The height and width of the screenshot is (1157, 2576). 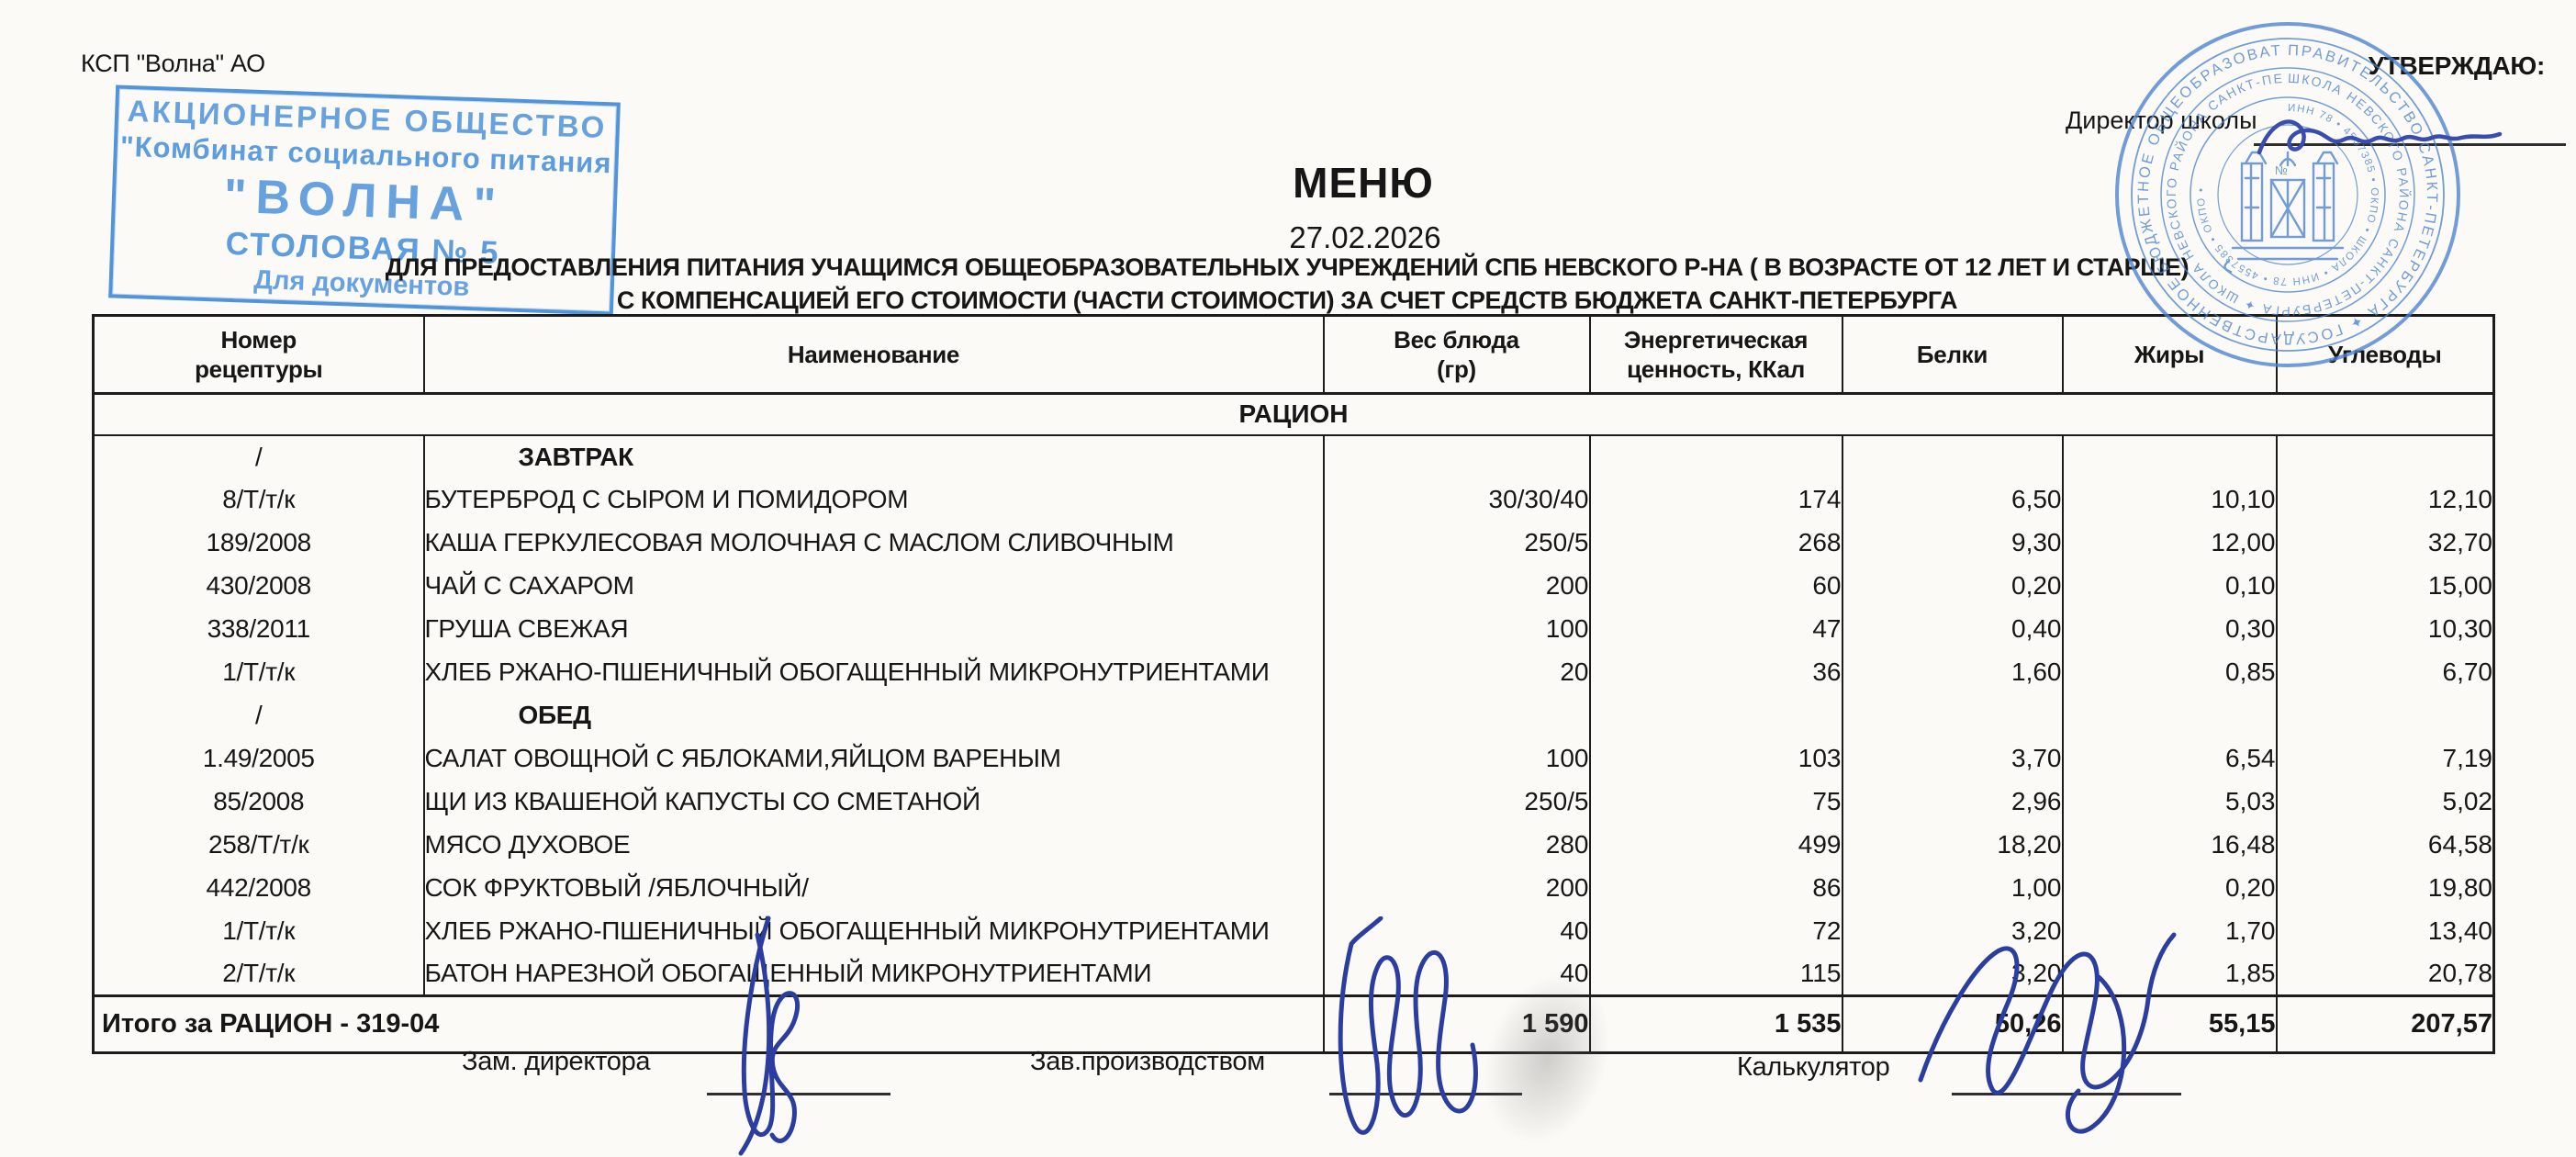 I want to click on cell-recipe-number: 2/Т/т/к, so click(x=258, y=974).